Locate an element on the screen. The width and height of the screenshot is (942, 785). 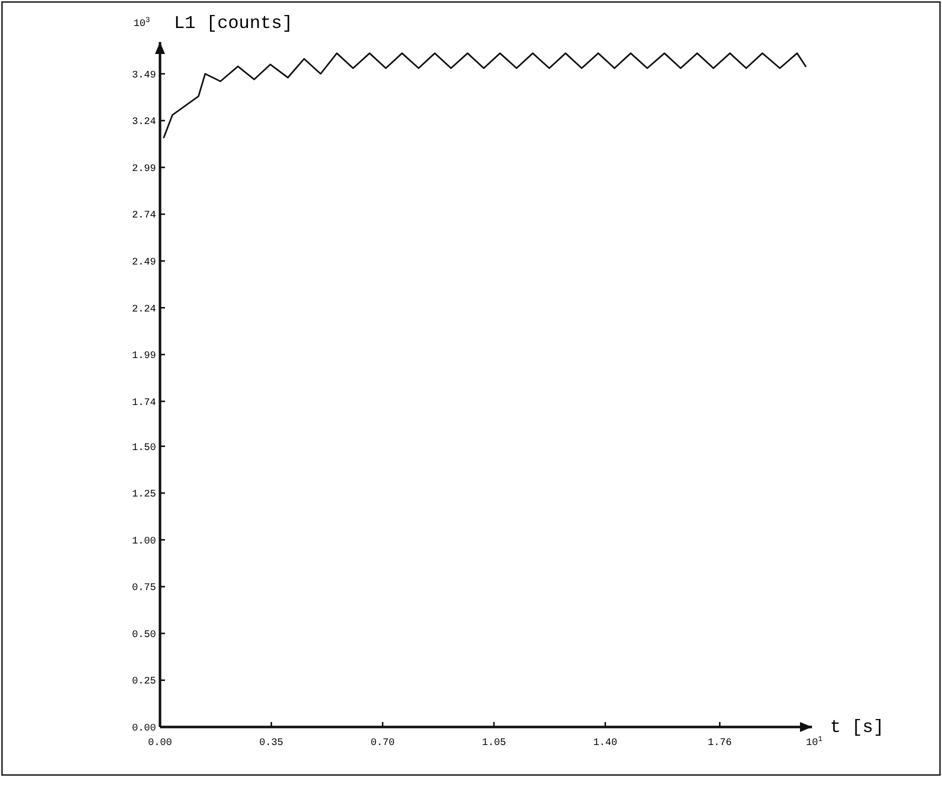
y-tick-label: 2.74 is located at coordinates (144, 216).